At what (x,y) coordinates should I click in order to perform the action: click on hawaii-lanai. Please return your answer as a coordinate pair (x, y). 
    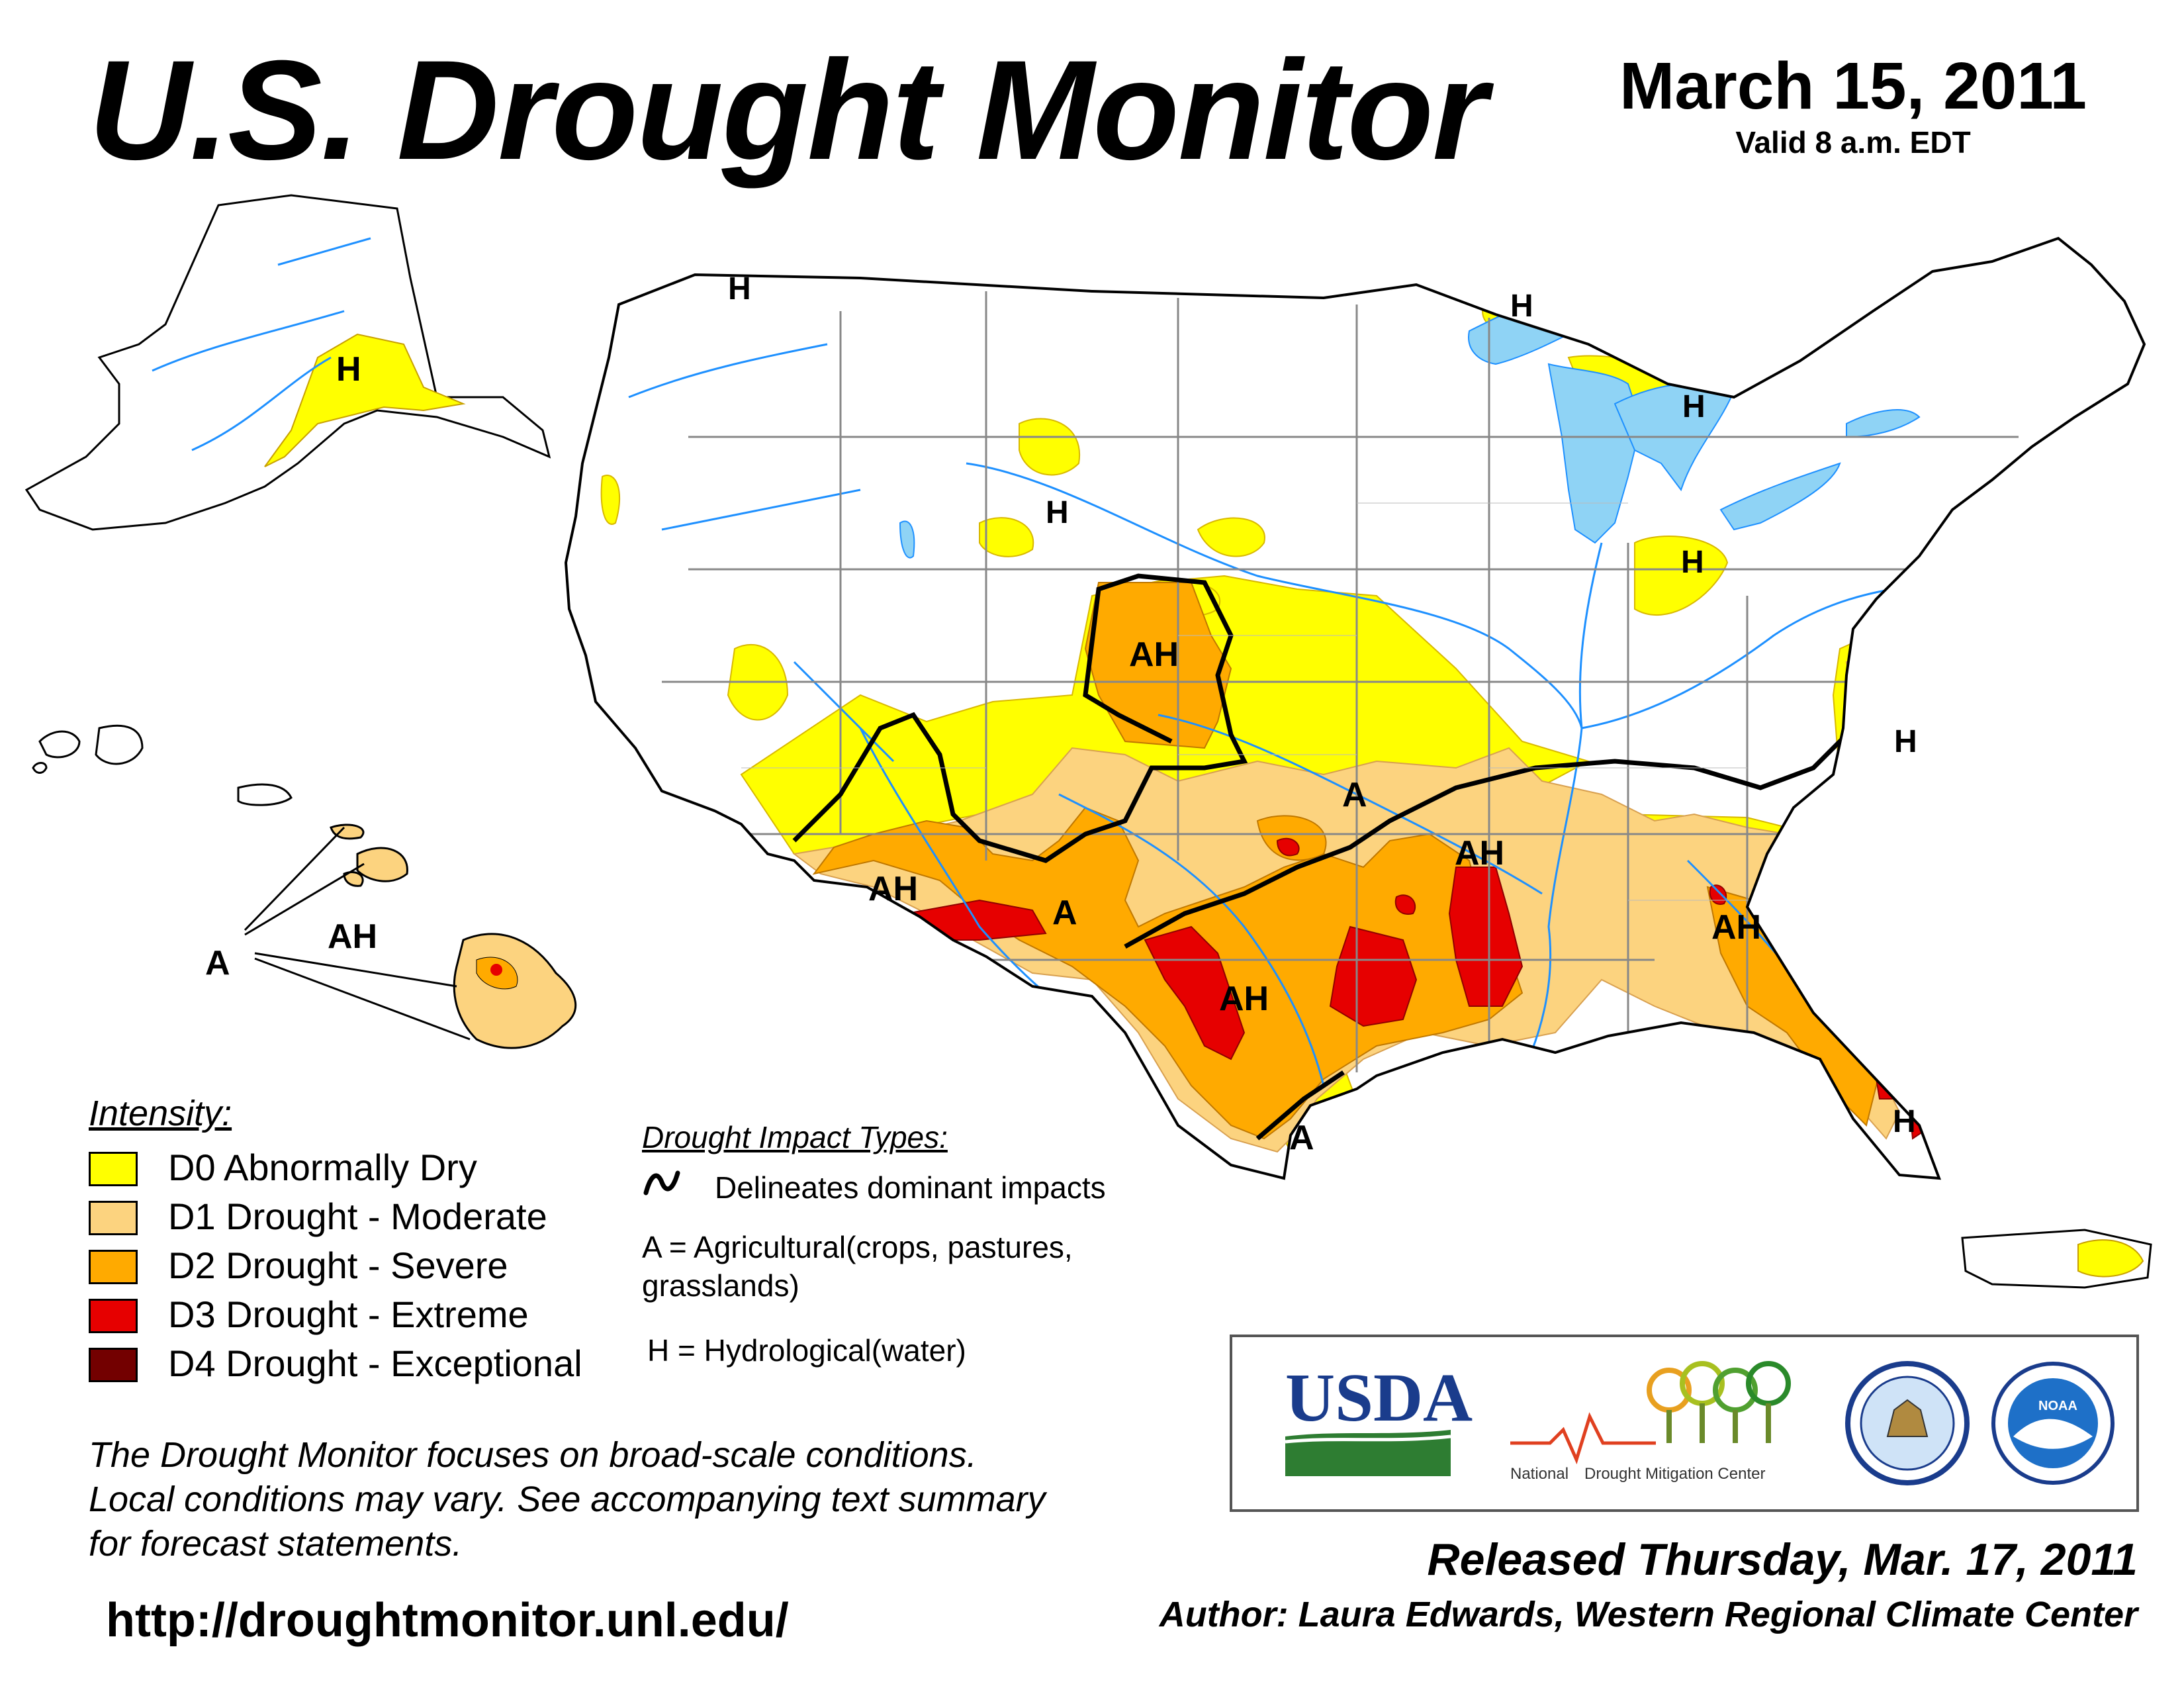
    Looking at the image, I should click on (353, 879).